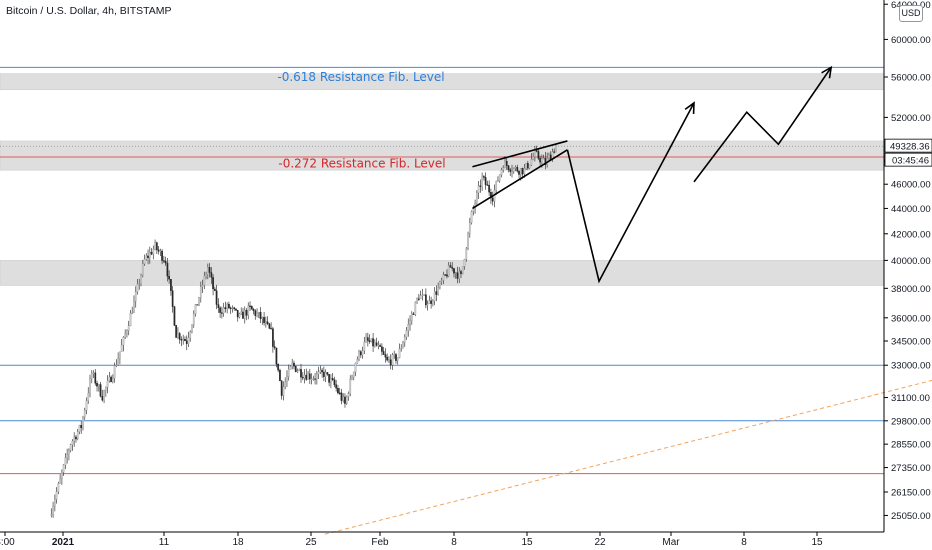 The width and height of the screenshot is (932, 550). Describe the element at coordinates (911, 78) in the screenshot. I see `y-tick-label: 56000.00` at that location.